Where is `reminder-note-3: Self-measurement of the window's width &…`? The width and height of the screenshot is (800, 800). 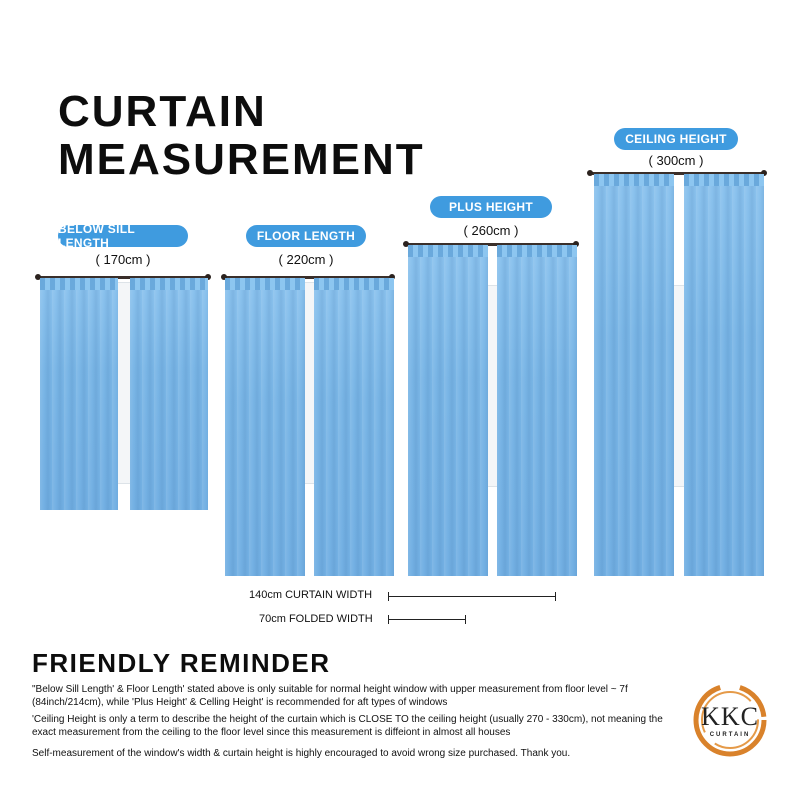
reminder-note-3: Self-measurement of the window's width &… is located at coordinates (301, 753).